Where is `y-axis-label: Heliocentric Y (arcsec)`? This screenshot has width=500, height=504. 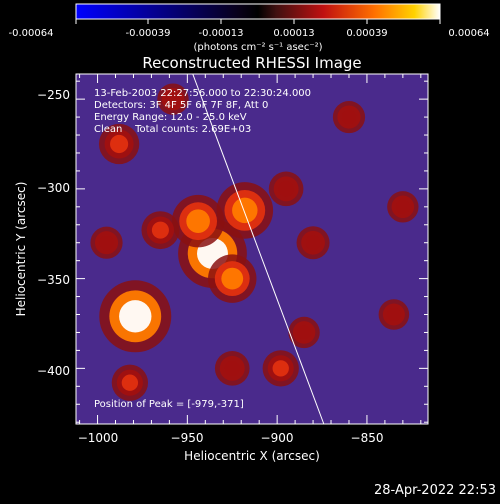 y-axis-label: Heliocentric Y (arcsec) is located at coordinates (21, 249).